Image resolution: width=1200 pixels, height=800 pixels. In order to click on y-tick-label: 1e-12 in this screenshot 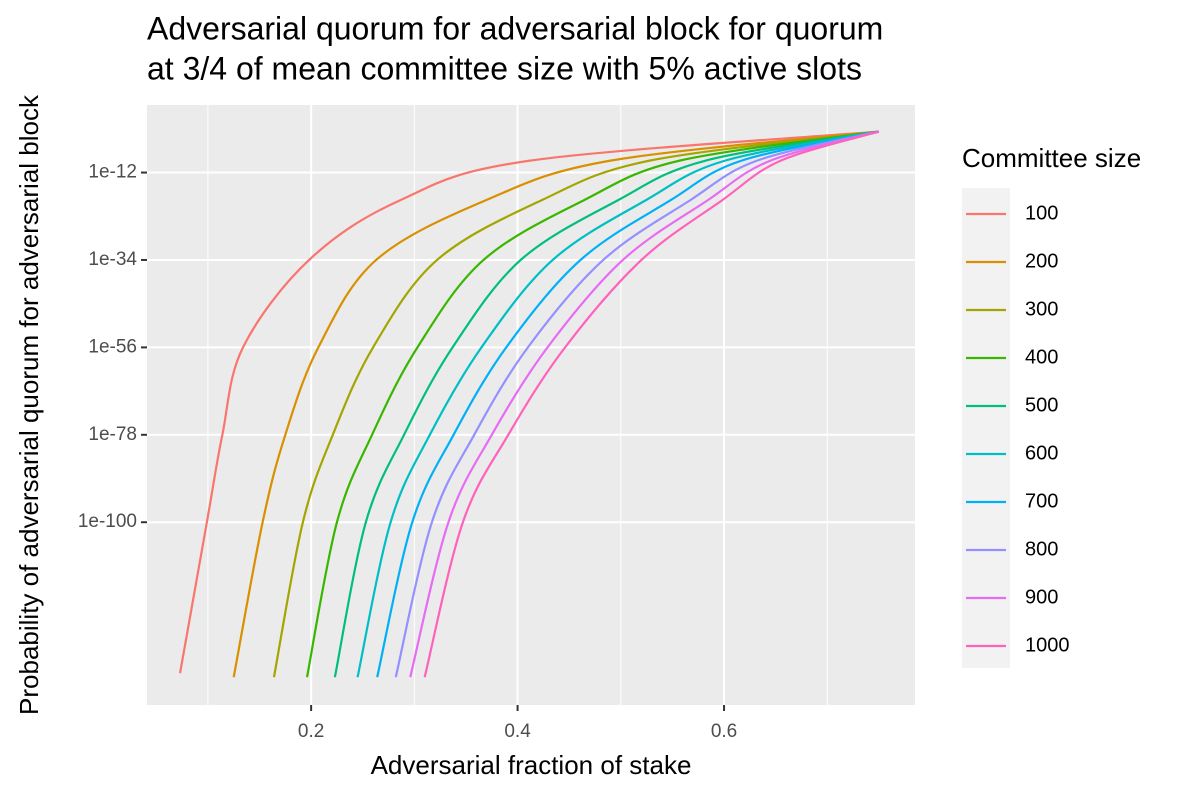, I will do `click(112, 172)`.